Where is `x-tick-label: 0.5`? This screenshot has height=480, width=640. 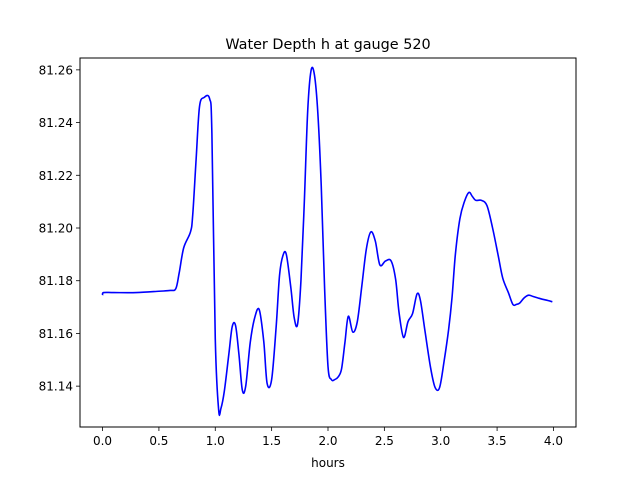
x-tick-label: 0.5 is located at coordinates (158, 441).